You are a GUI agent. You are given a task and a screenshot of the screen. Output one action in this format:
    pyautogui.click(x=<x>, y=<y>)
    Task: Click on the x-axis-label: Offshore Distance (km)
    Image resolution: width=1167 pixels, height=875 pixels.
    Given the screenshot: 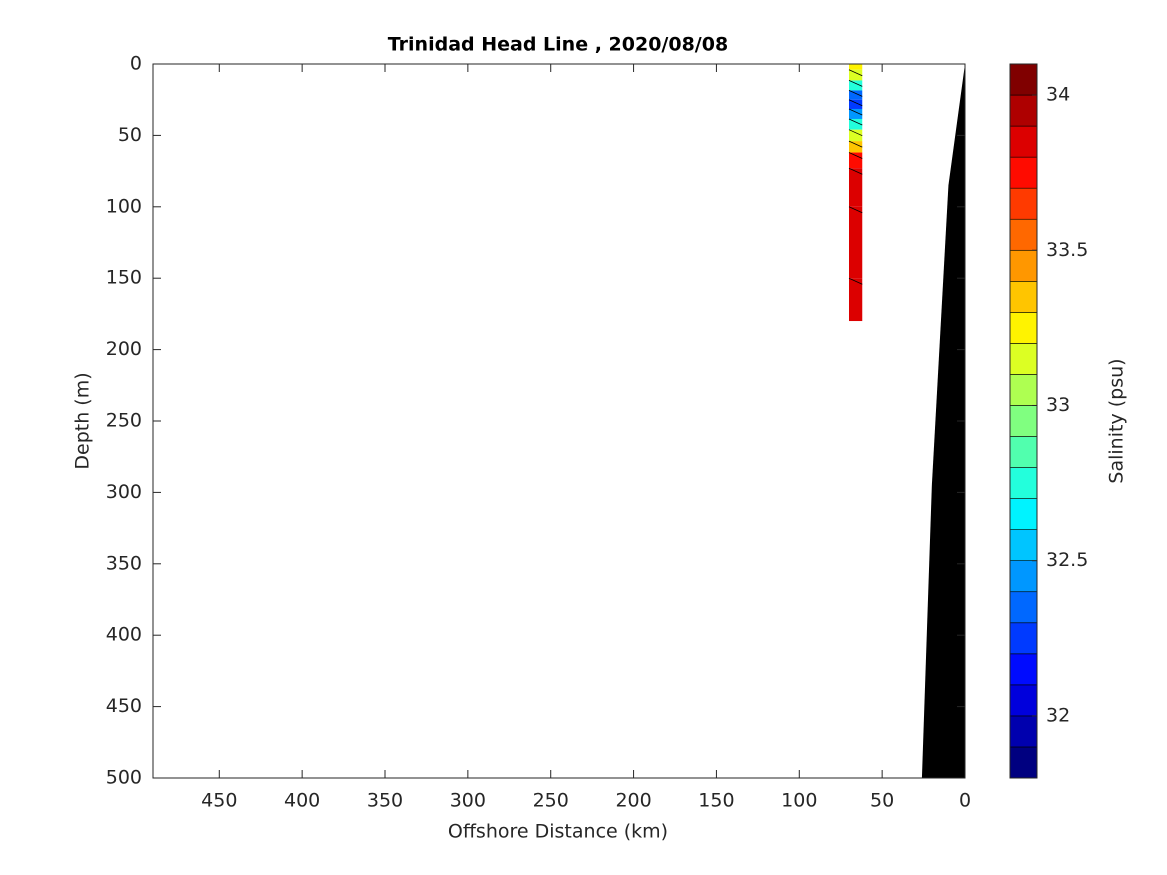 What is the action you would take?
    pyautogui.click(x=558, y=832)
    